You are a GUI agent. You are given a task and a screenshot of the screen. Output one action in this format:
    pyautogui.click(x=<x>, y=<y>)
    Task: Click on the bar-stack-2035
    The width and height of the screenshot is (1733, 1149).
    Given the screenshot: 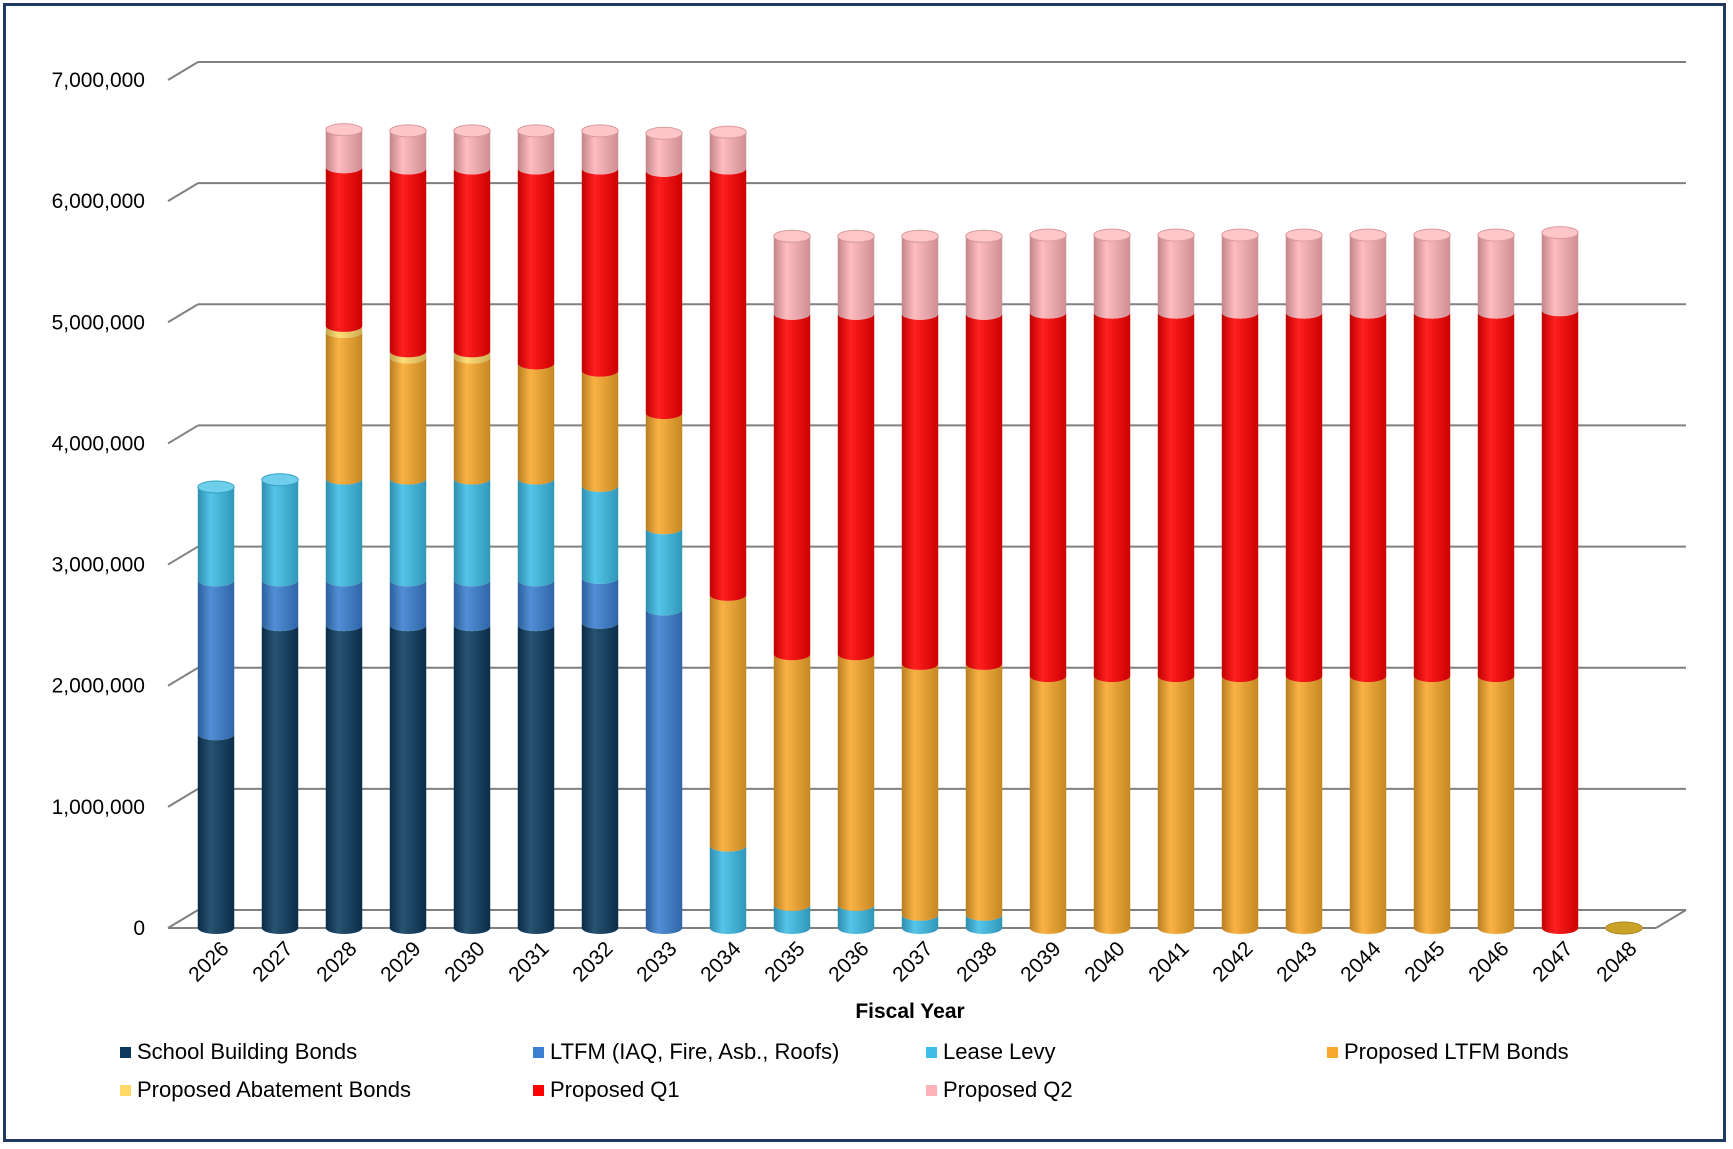 What is the action you would take?
    pyautogui.click(x=792, y=581)
    